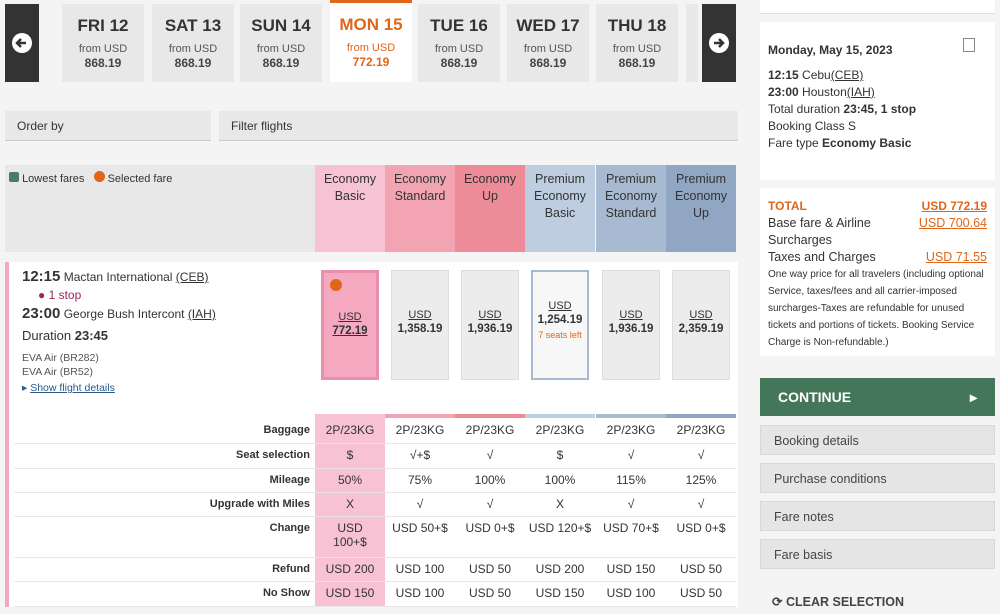 This screenshot has width=1000, height=614. Describe the element at coordinates (877, 440) in the screenshot. I see `action-link: Booking details` at that location.